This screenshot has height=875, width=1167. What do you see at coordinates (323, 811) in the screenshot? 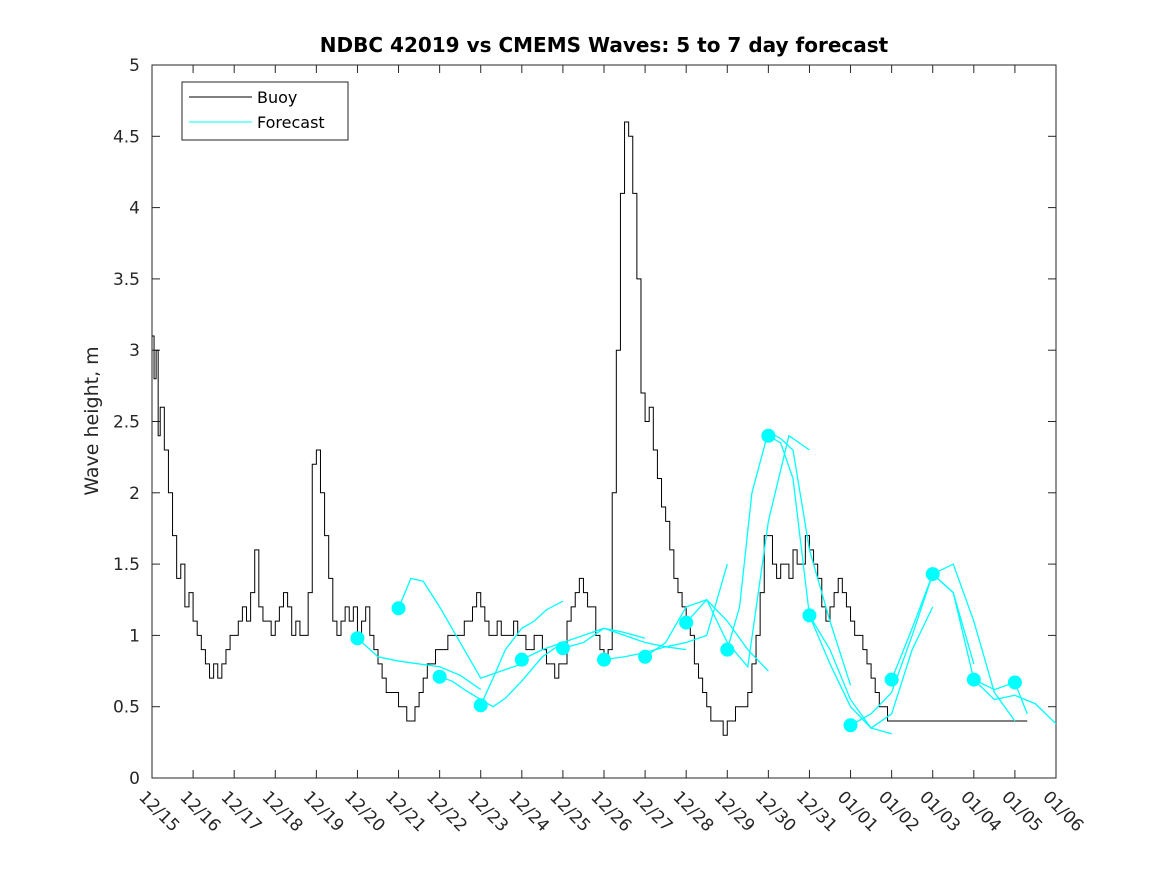
I see `x-tick-label-4: 12/19` at bounding box center [323, 811].